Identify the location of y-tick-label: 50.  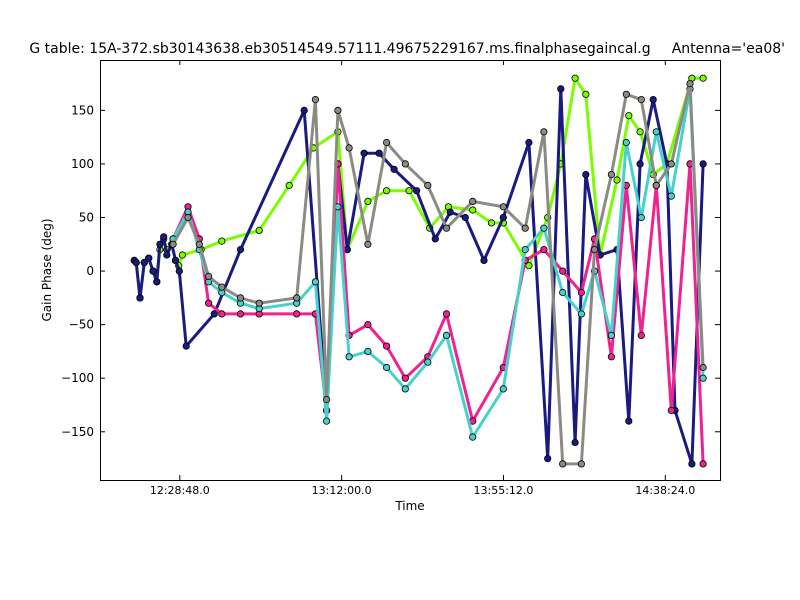
(86, 218).